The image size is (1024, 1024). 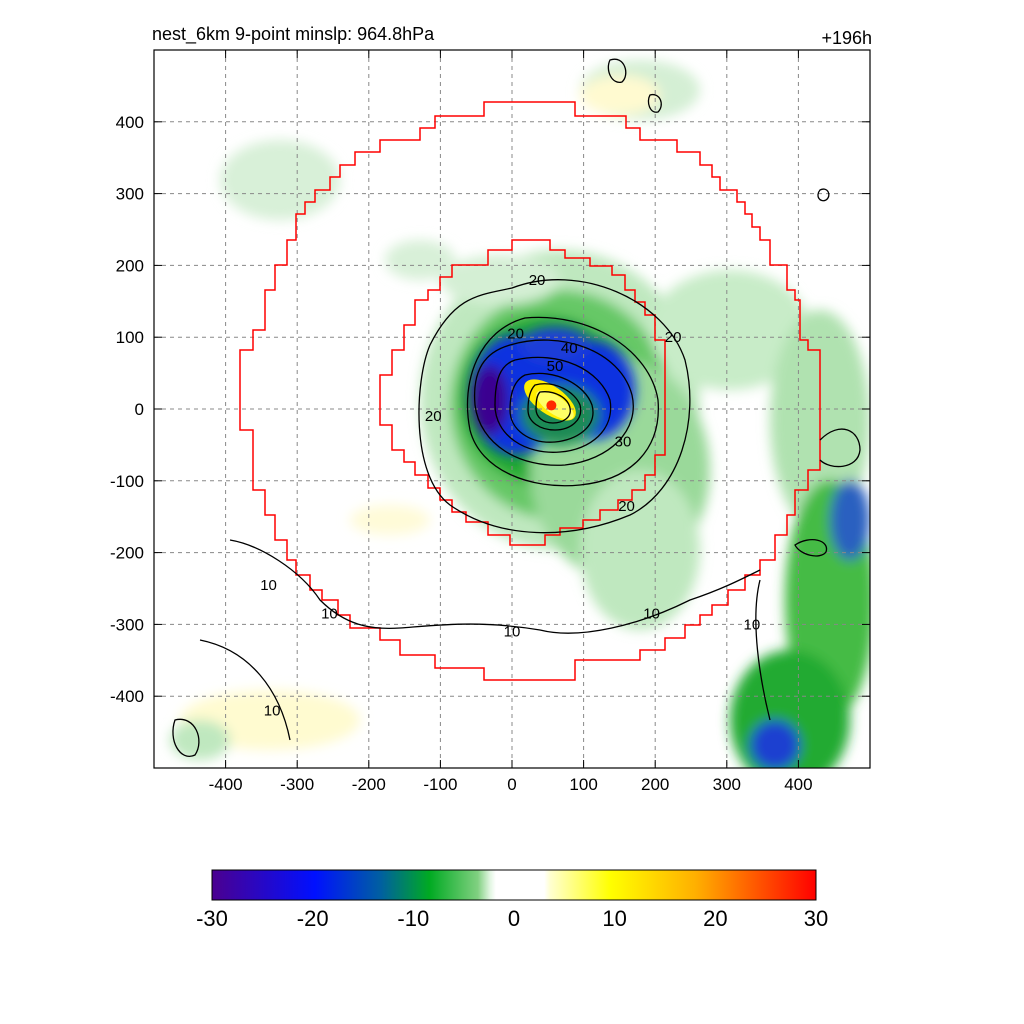 I want to click on contour-label: 40, so click(x=569, y=348).